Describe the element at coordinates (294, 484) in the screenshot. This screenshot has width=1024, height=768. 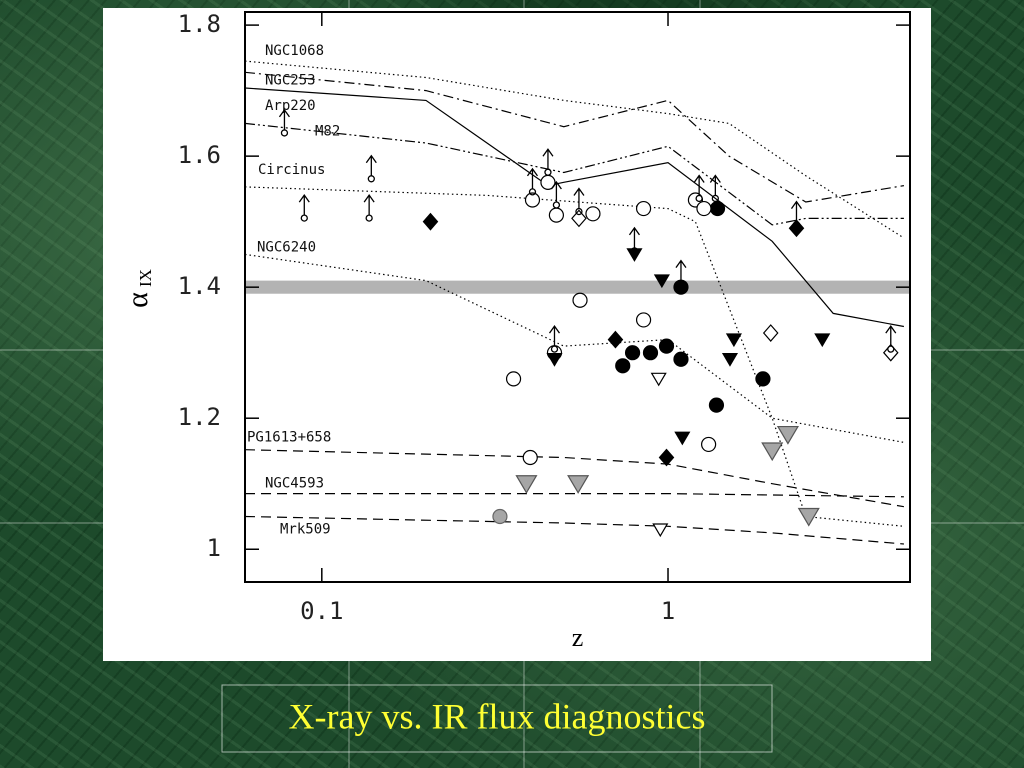
I see `line-label: NGC4593` at that location.